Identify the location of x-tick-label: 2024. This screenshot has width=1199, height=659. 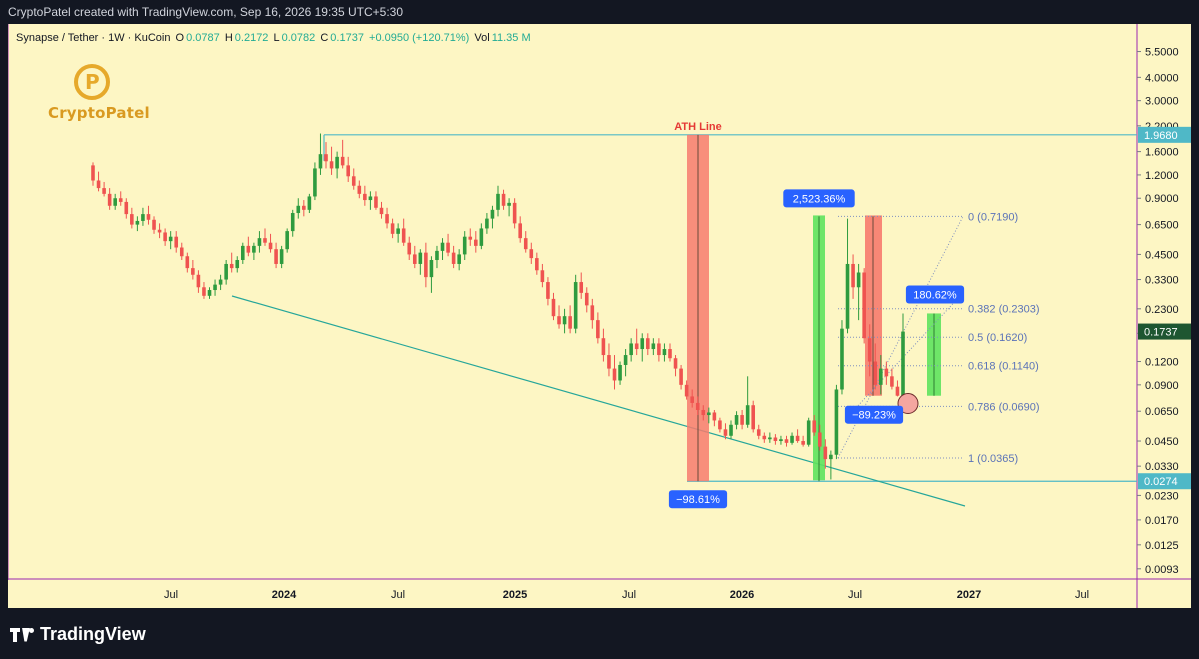
(284, 595).